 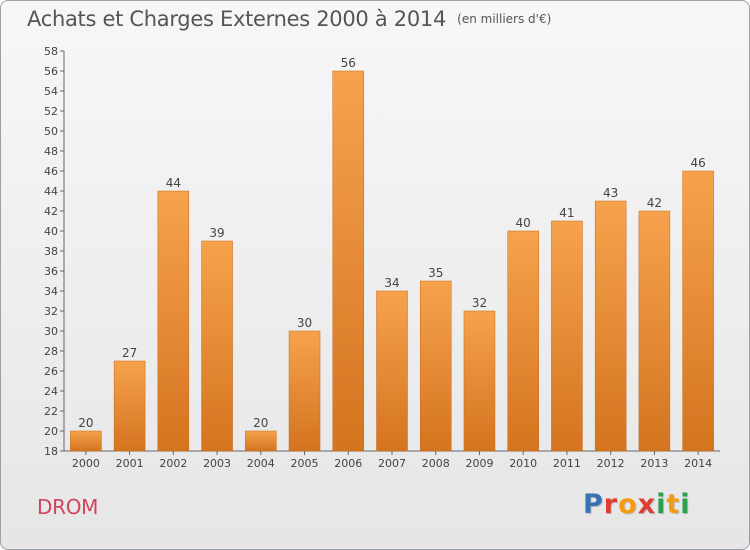 What do you see at coordinates (566, 213) in the screenshot?
I see `bar-value-label: 41` at bounding box center [566, 213].